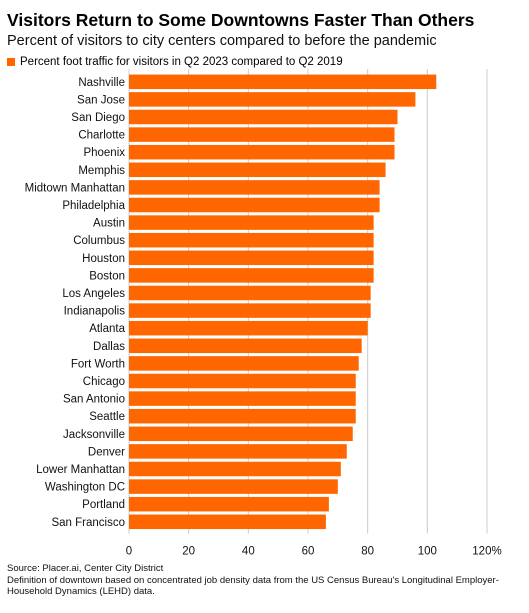  Describe the element at coordinates (88, 523) in the screenshot. I see `category-label: San Francisco` at that location.